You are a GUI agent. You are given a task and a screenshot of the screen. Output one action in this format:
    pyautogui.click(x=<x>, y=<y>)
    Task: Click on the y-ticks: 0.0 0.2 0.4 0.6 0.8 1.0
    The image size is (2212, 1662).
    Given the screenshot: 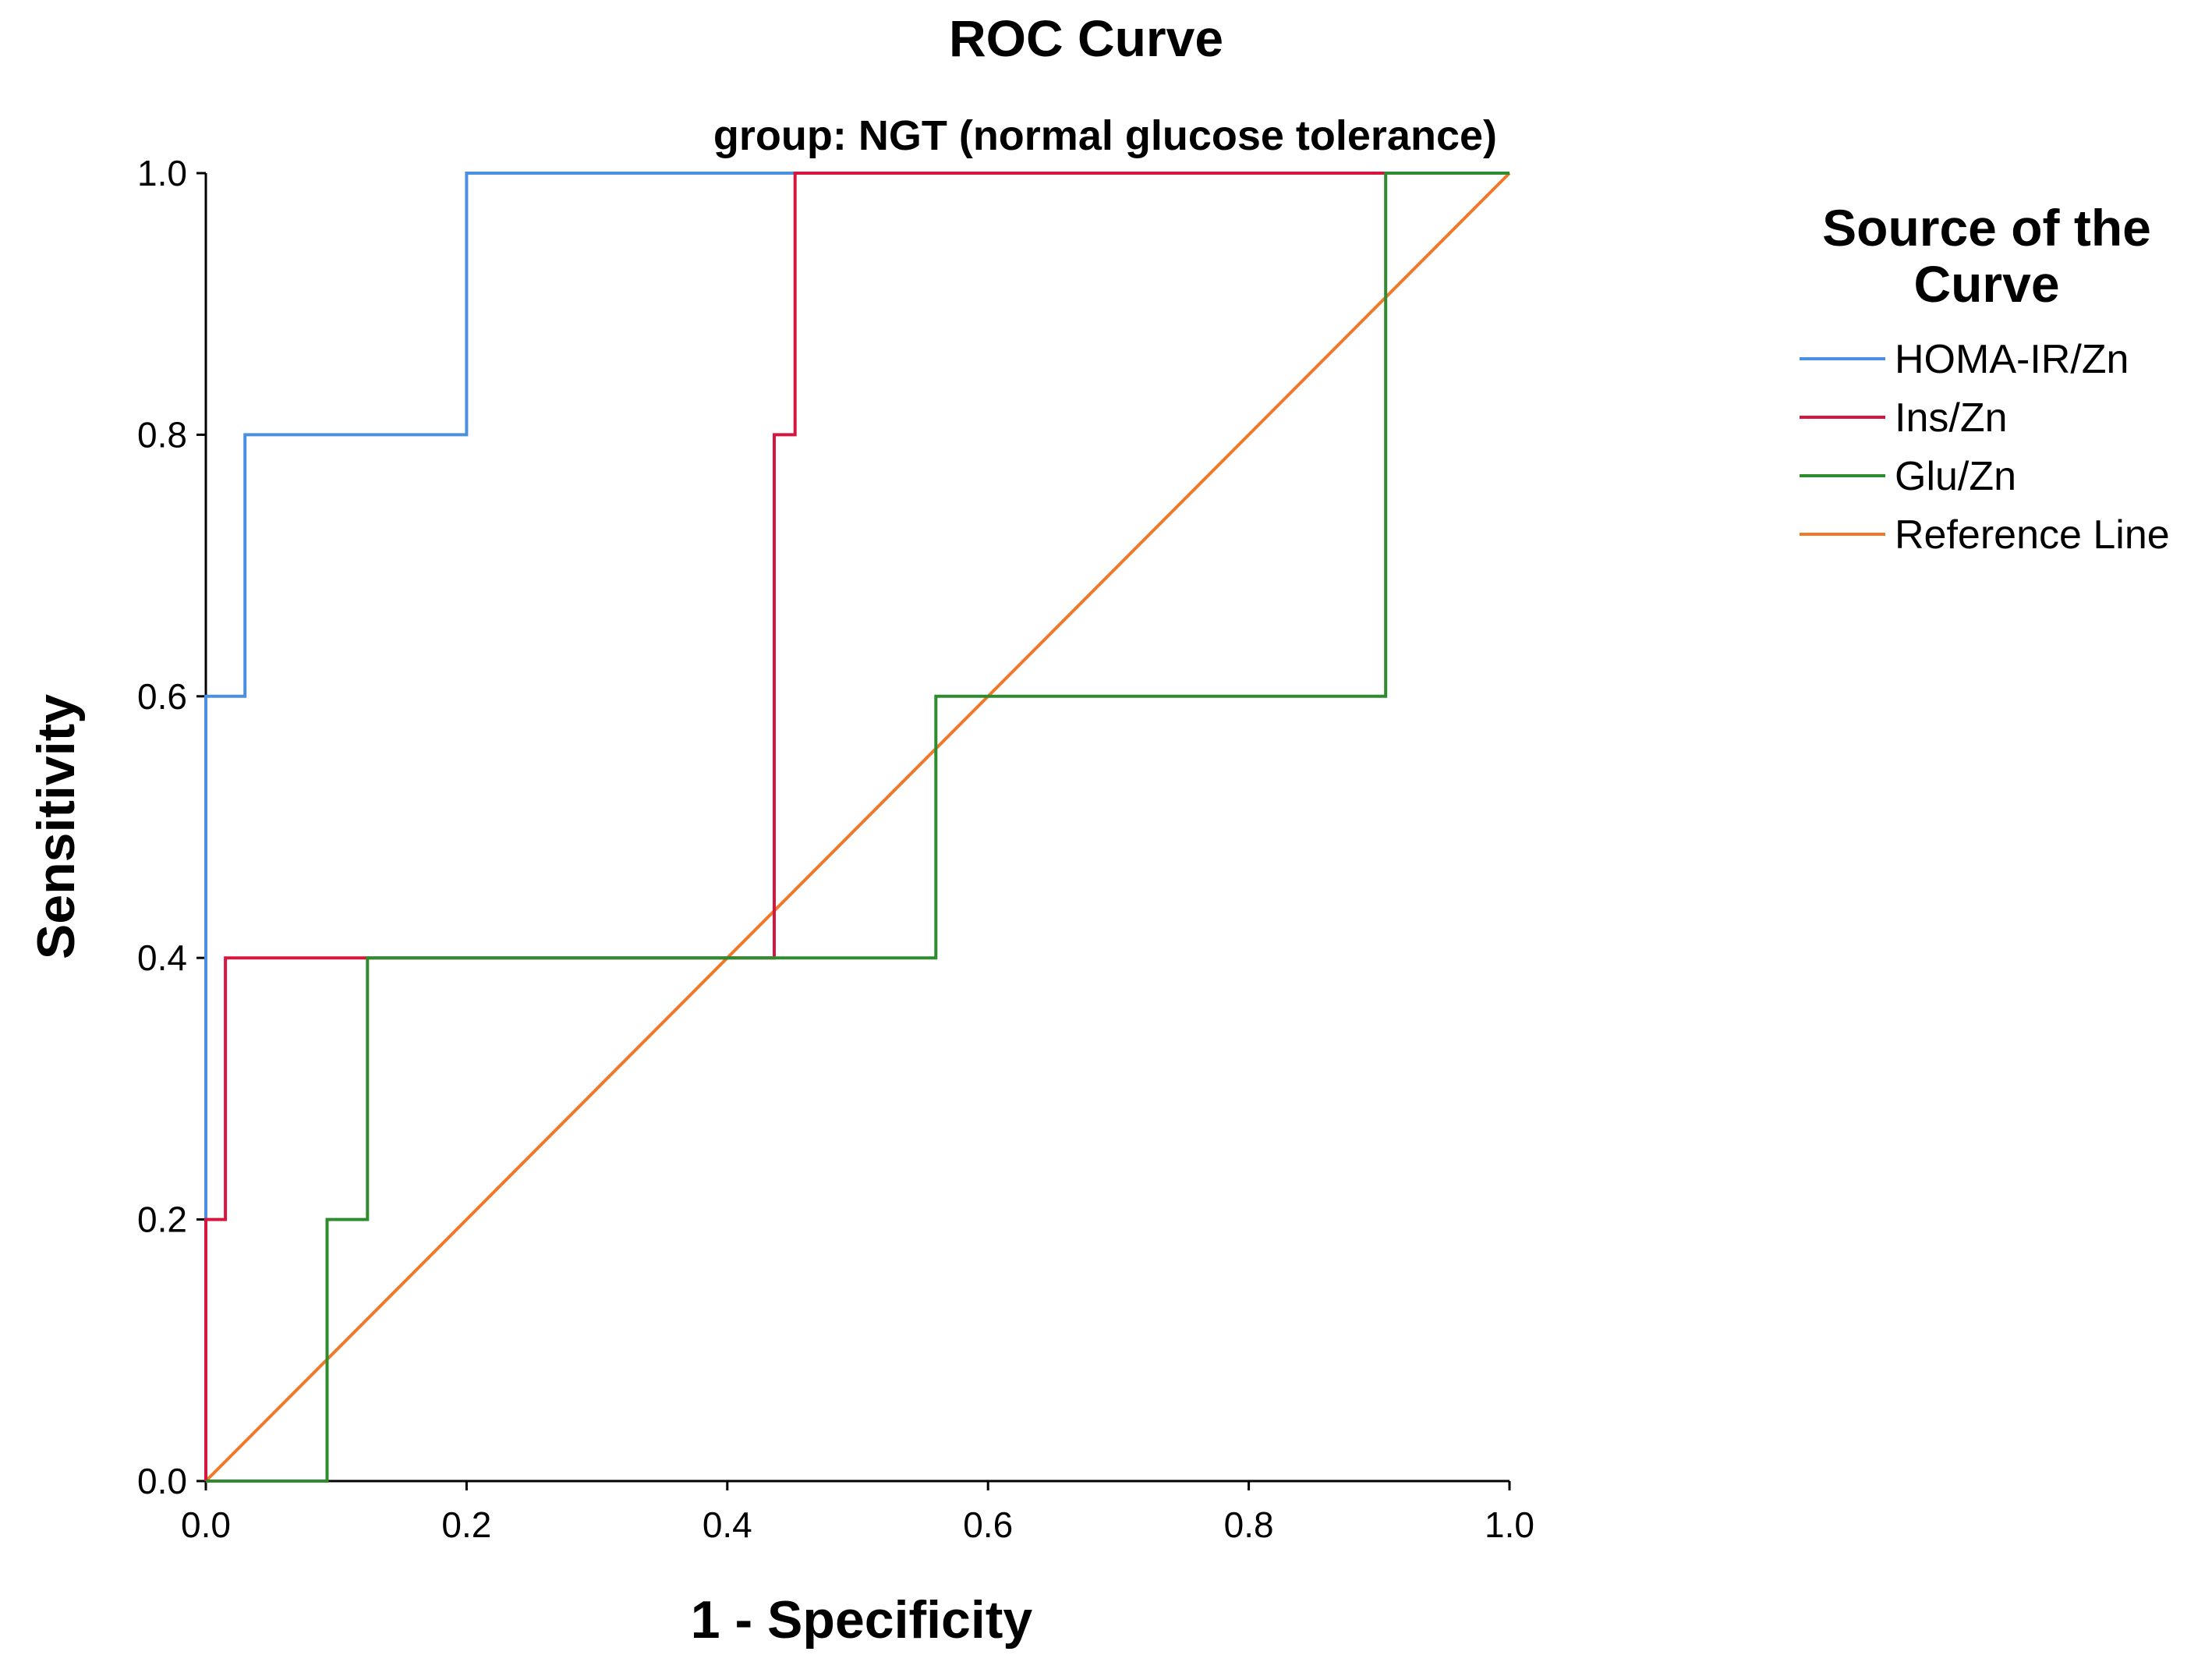 What is the action you would take?
    pyautogui.click(x=172, y=827)
    